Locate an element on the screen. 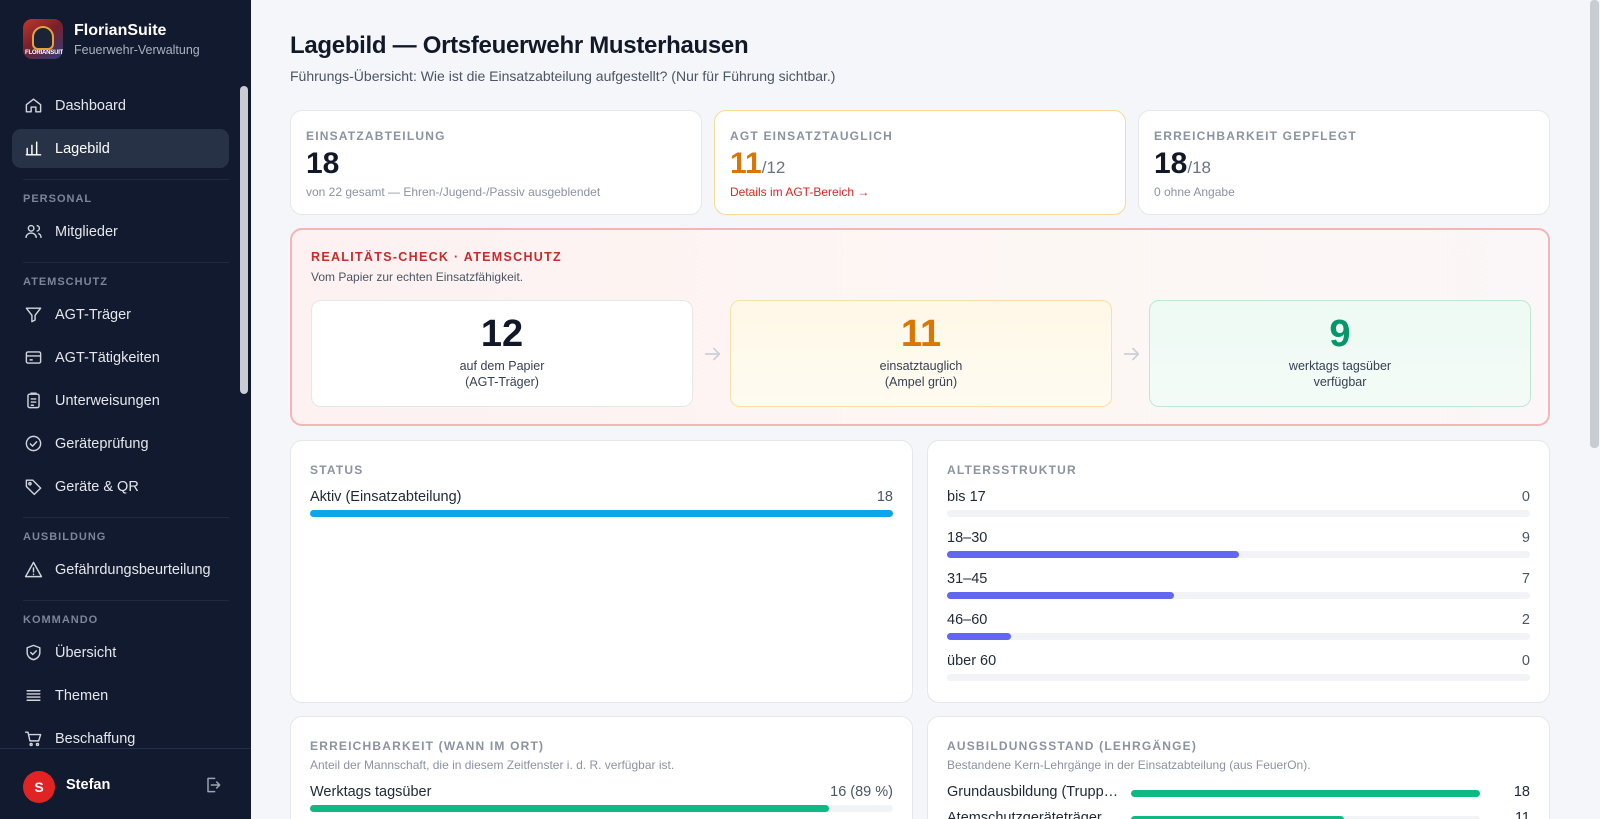 This screenshot has width=1600, height=819. panel-label: STATUS is located at coordinates (337, 470).